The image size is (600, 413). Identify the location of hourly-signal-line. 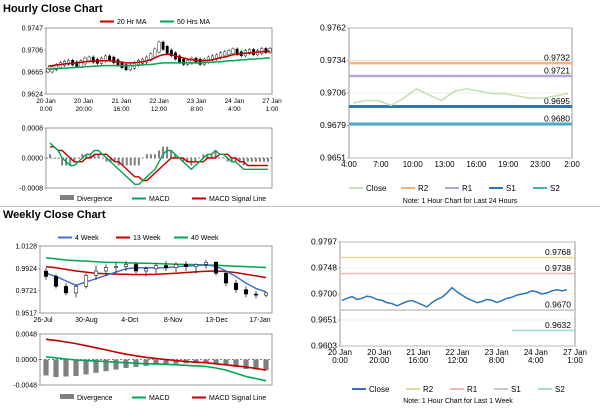
(159, 164).